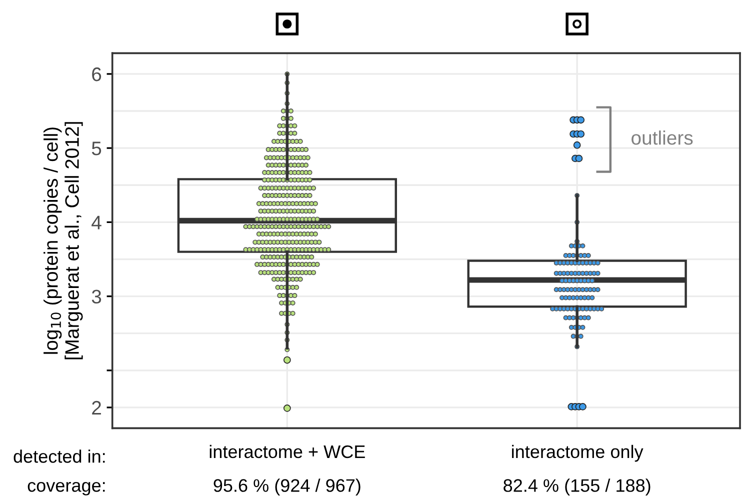  What do you see at coordinates (662, 137) in the screenshot?
I see `annotation: outliers` at bounding box center [662, 137].